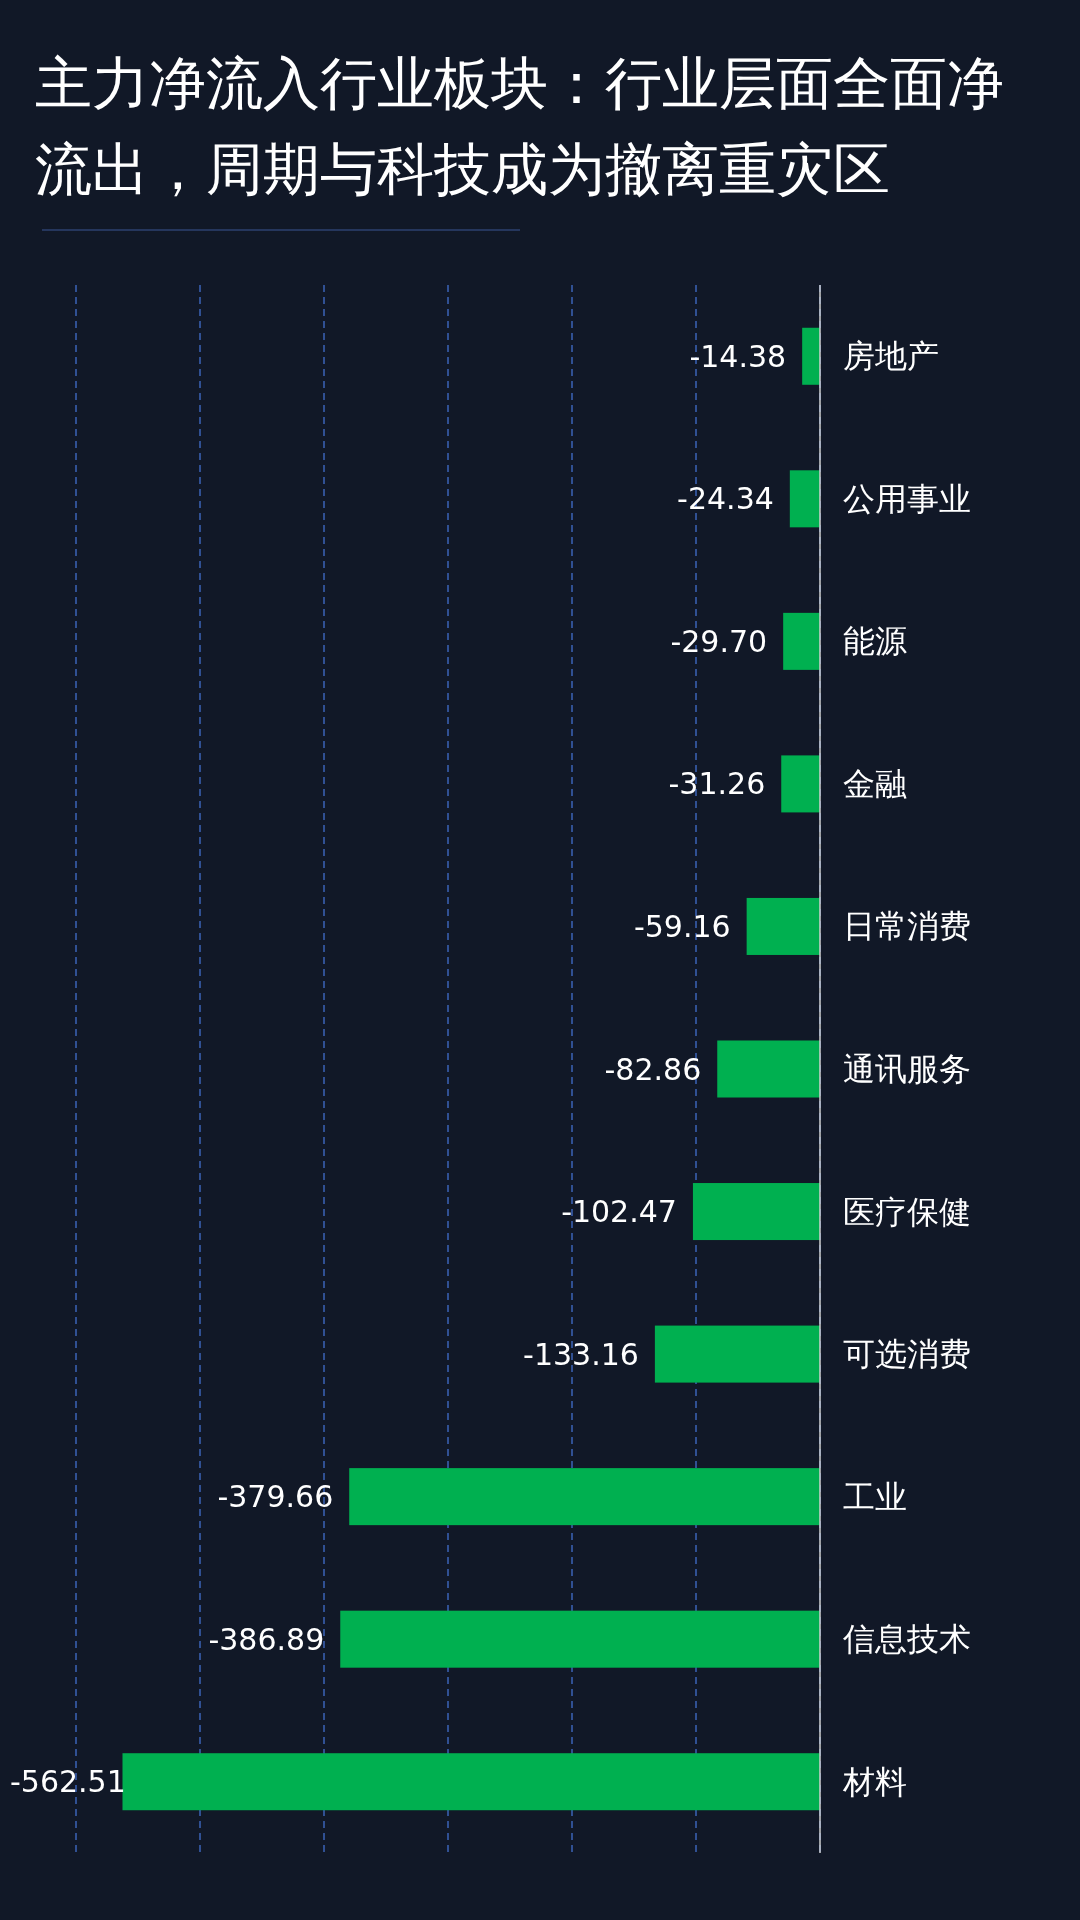 The width and height of the screenshot is (1080, 1920). I want to click on data-label: -14.38, so click(738, 356).